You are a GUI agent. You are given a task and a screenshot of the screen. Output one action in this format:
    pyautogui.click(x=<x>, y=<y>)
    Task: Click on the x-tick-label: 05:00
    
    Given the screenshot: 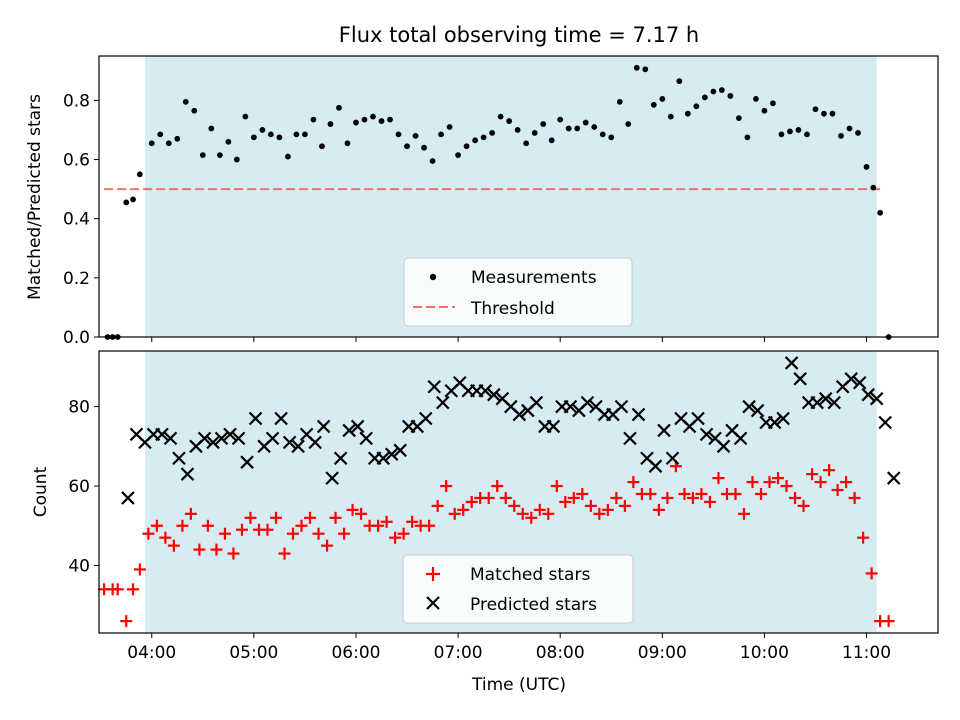 What is the action you would take?
    pyautogui.click(x=253, y=653)
    